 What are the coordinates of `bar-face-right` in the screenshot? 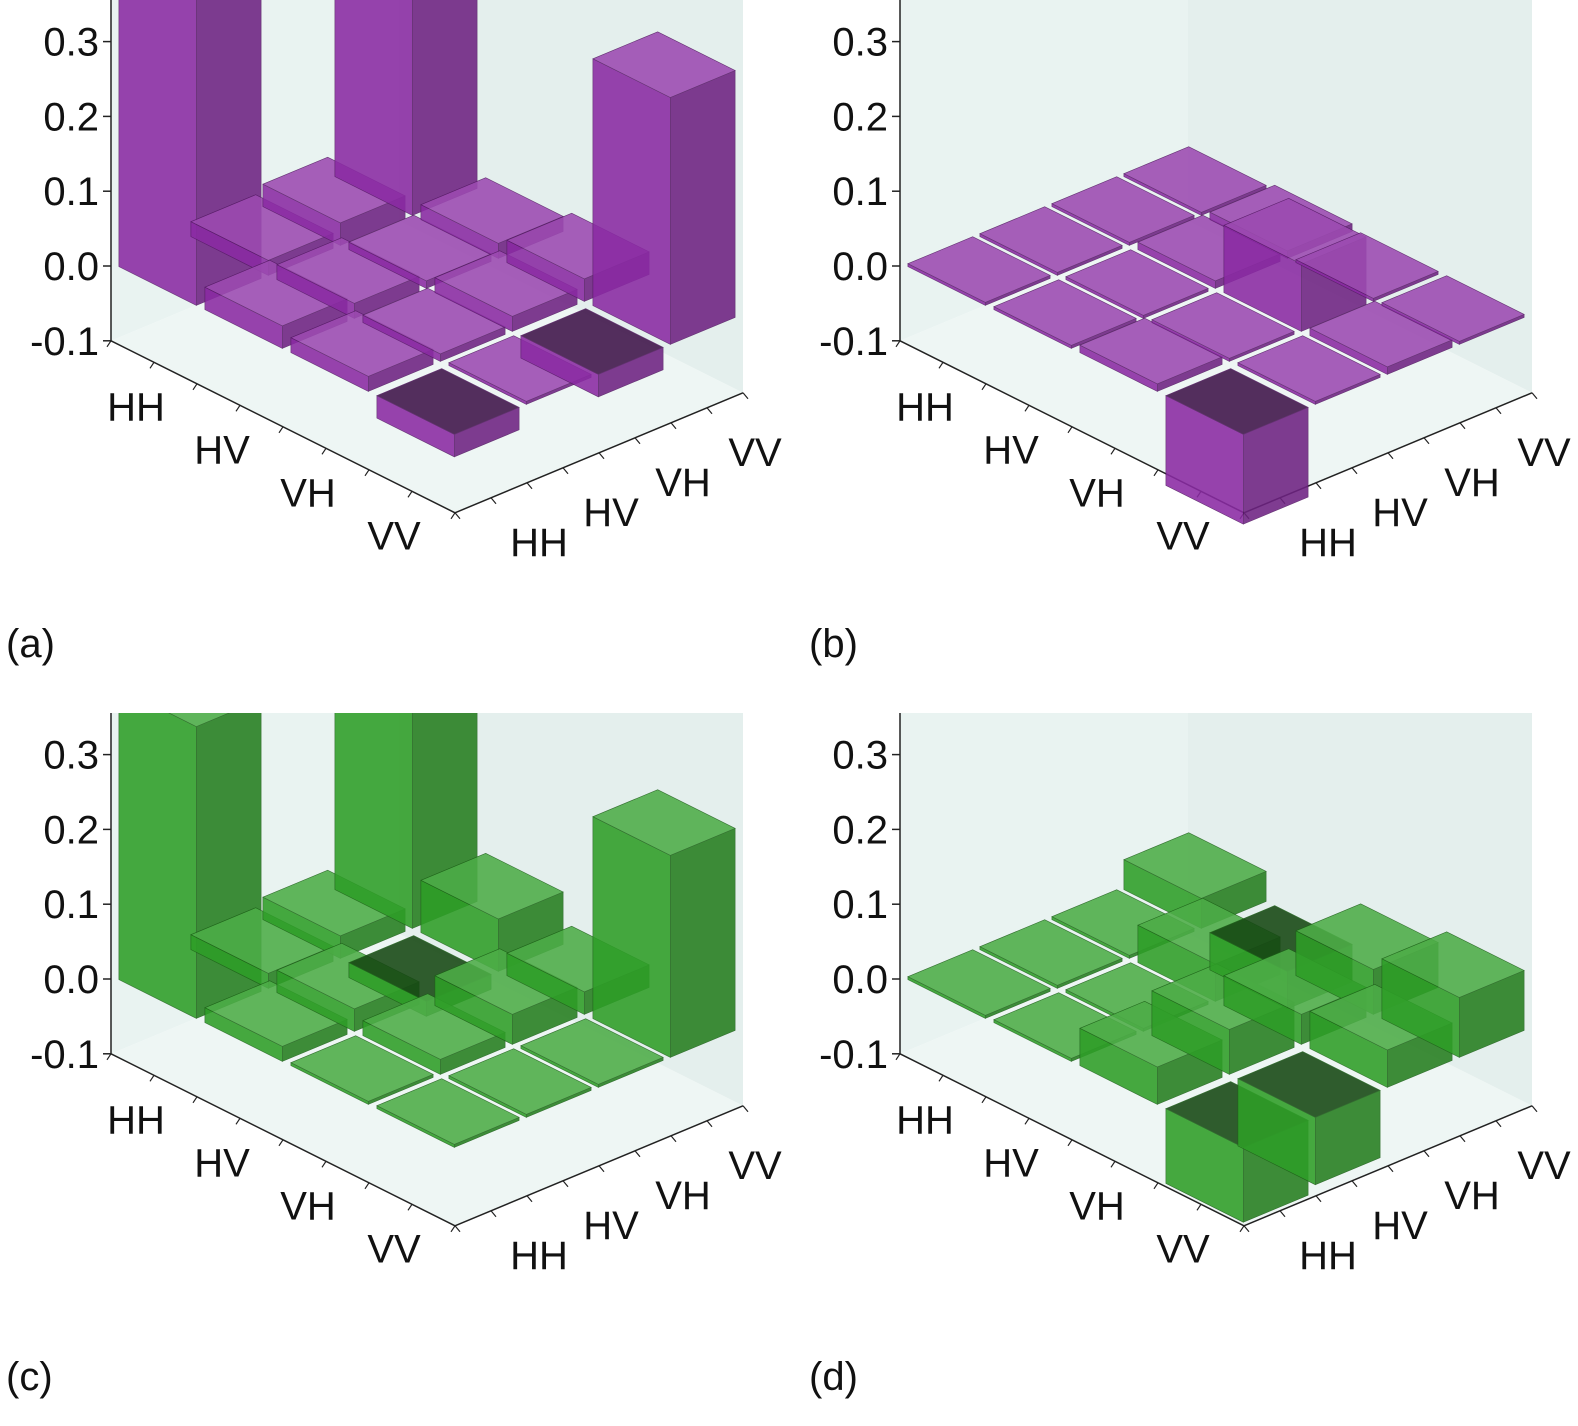 It's located at (702, 207).